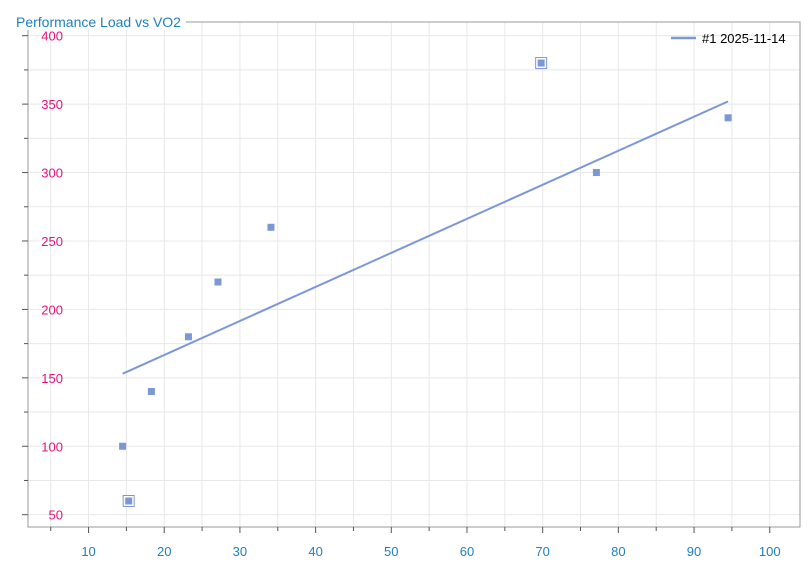  I want to click on x-tick-label: 40, so click(315, 551).